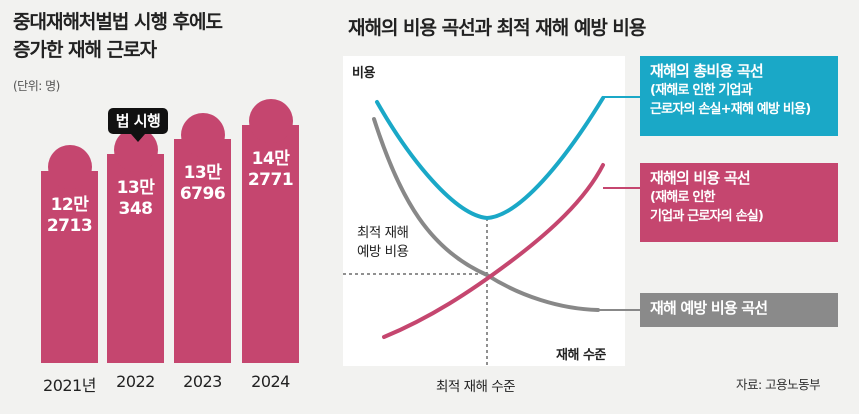 The height and width of the screenshot is (414, 859). I want to click on year-label: 2024, so click(270, 381).